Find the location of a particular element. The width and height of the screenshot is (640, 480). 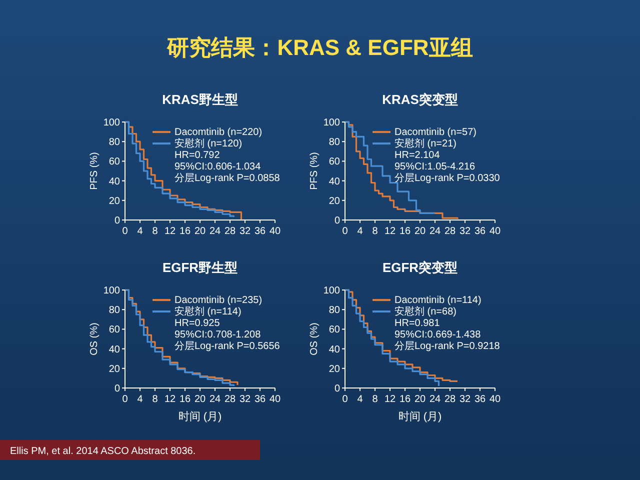

annotation: HR=2.104 is located at coordinates (417, 155).